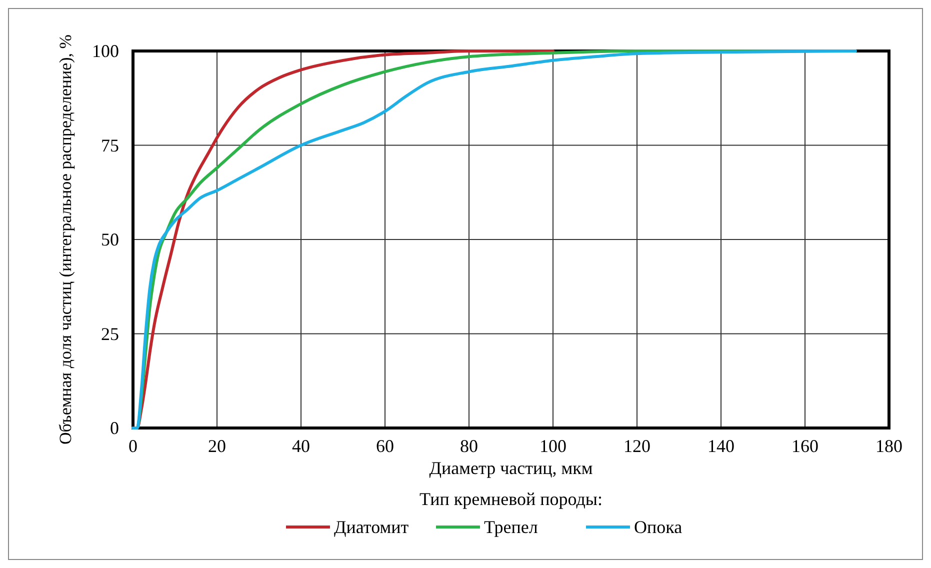 The width and height of the screenshot is (931, 568). I want to click on legend-label: Диатомит, so click(371, 527).